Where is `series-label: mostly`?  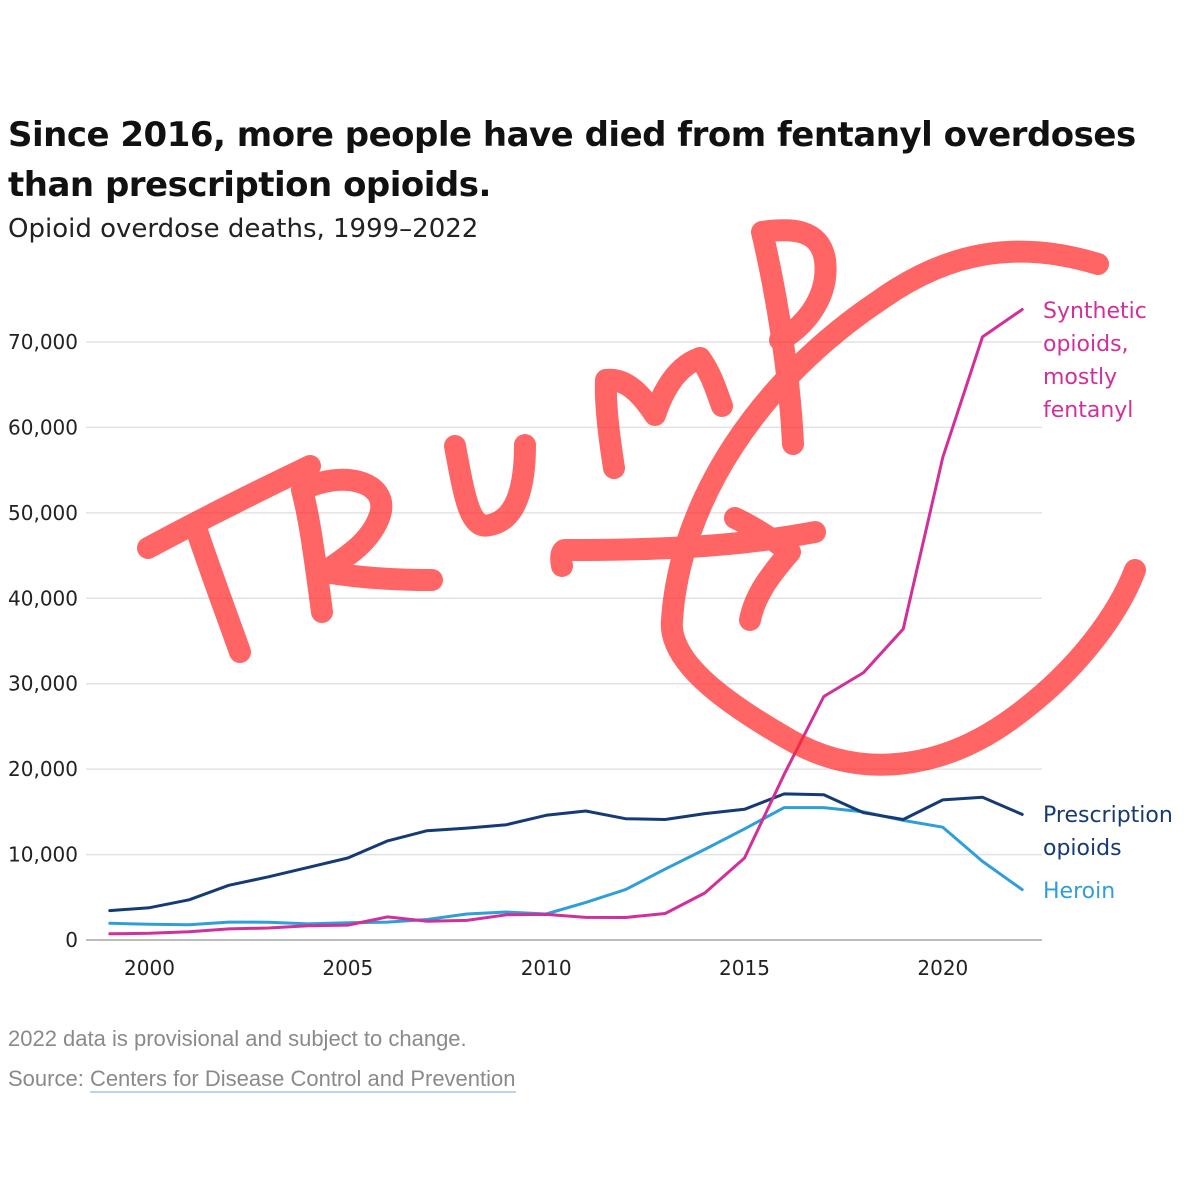
series-label: mostly is located at coordinates (1080, 377).